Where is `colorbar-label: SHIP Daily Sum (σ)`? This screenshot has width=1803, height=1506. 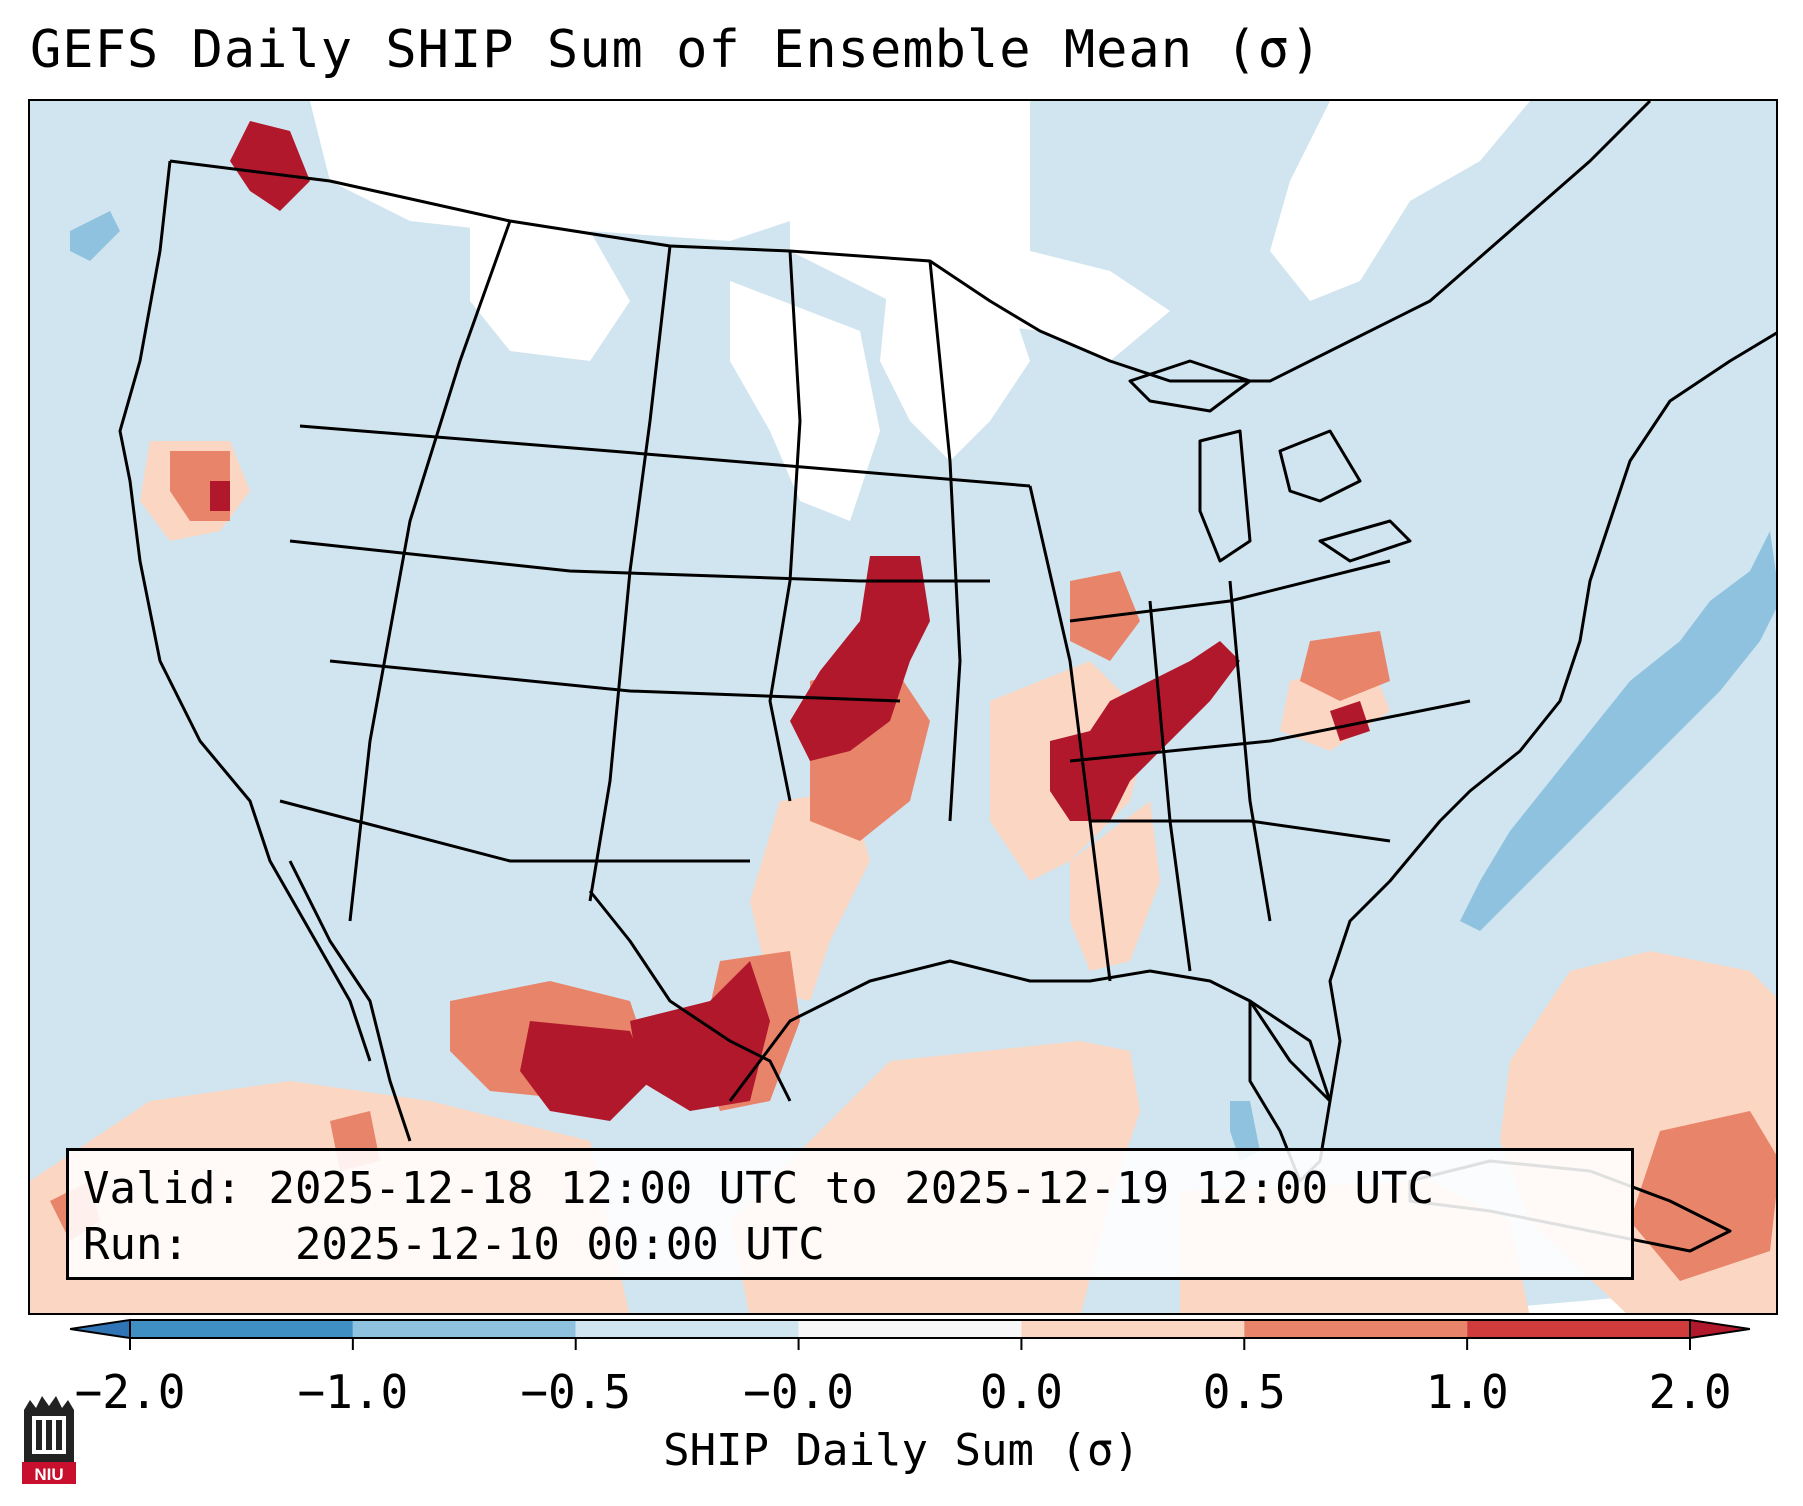 colorbar-label: SHIP Daily Sum (σ) is located at coordinates (901, 1450).